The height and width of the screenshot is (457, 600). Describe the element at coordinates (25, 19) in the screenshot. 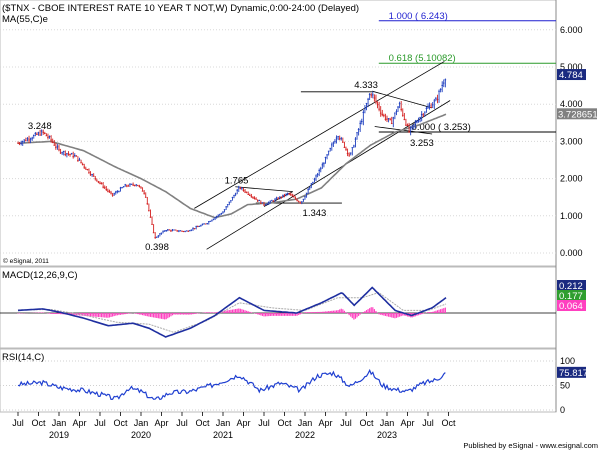

I see `ma-legend: MA(55,C)e` at that location.